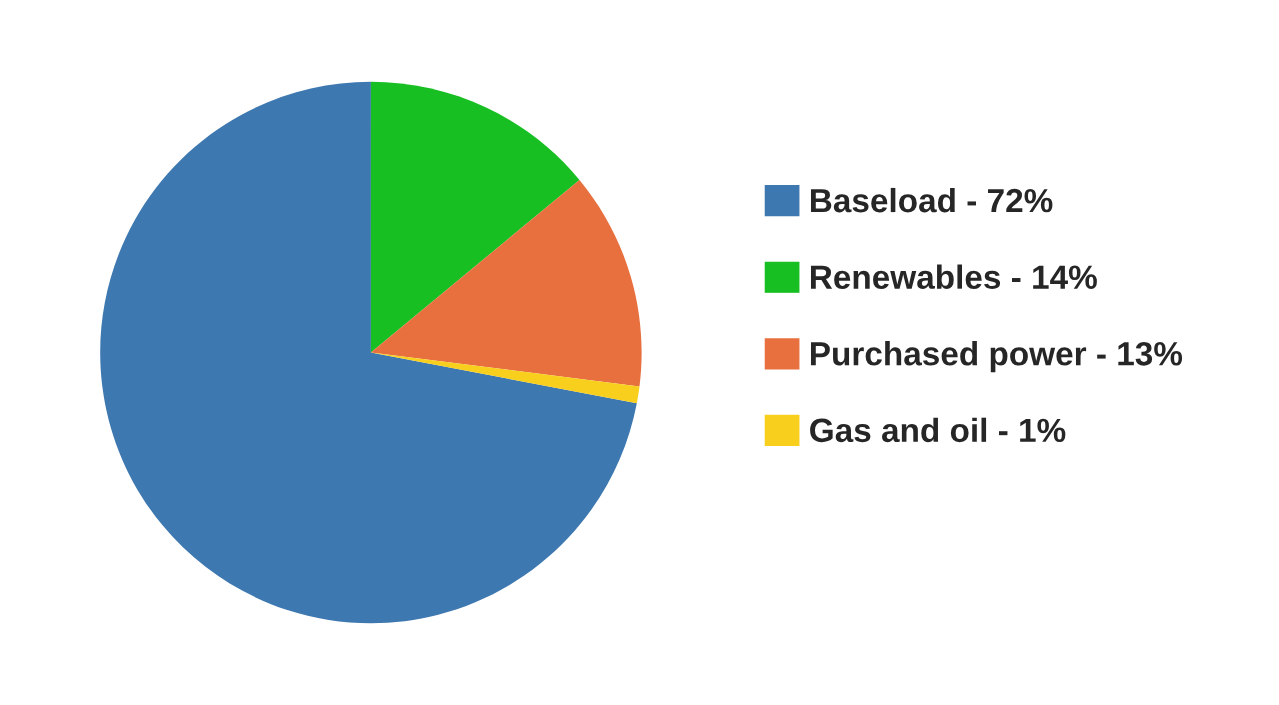  What do you see at coordinates (938, 430) in the screenshot?
I see `legend-label: Gas and oil - 1%` at bounding box center [938, 430].